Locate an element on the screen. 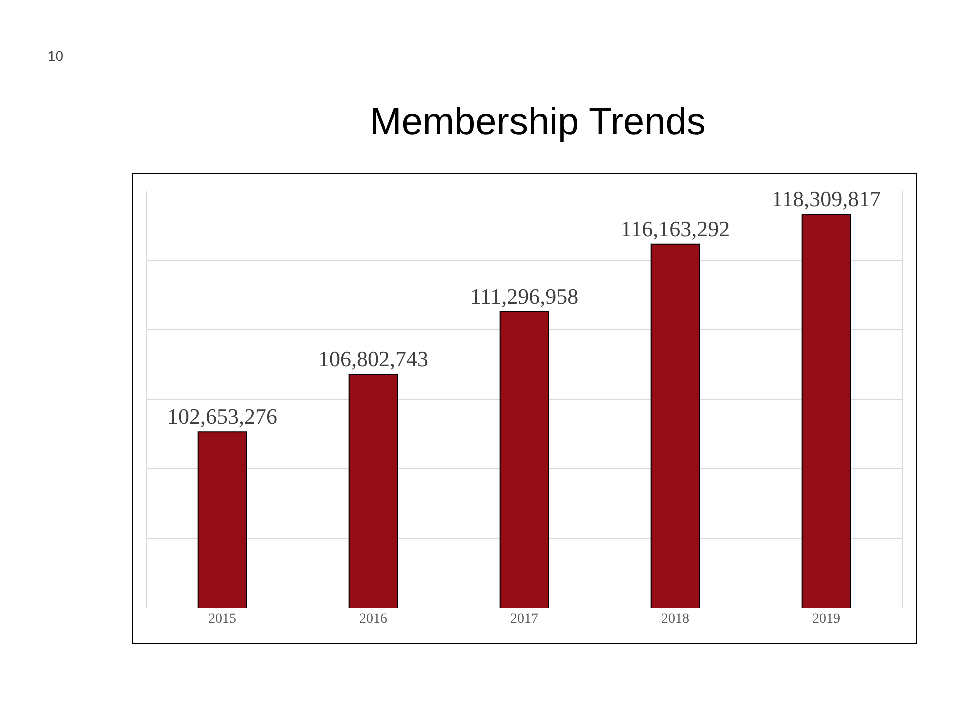  data-label: 111,296,958 is located at coordinates (524, 296).